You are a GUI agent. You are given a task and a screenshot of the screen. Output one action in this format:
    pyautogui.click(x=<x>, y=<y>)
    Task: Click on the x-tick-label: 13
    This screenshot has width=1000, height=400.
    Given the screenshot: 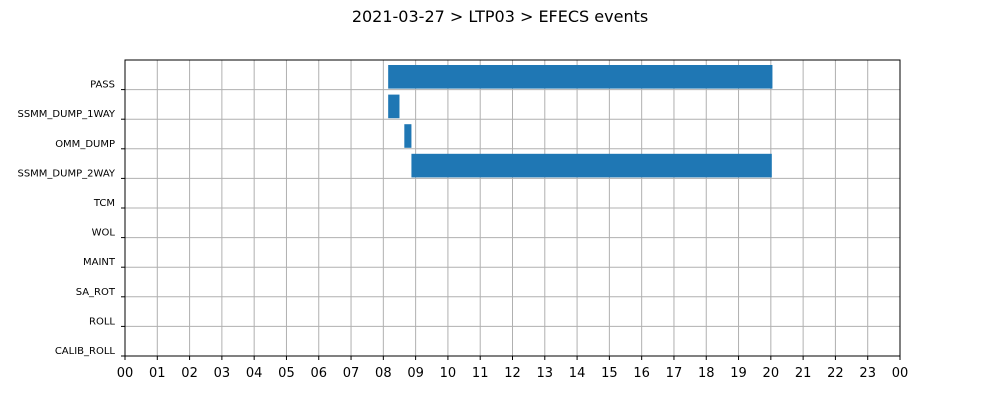 What is the action you would take?
    pyautogui.click(x=545, y=373)
    